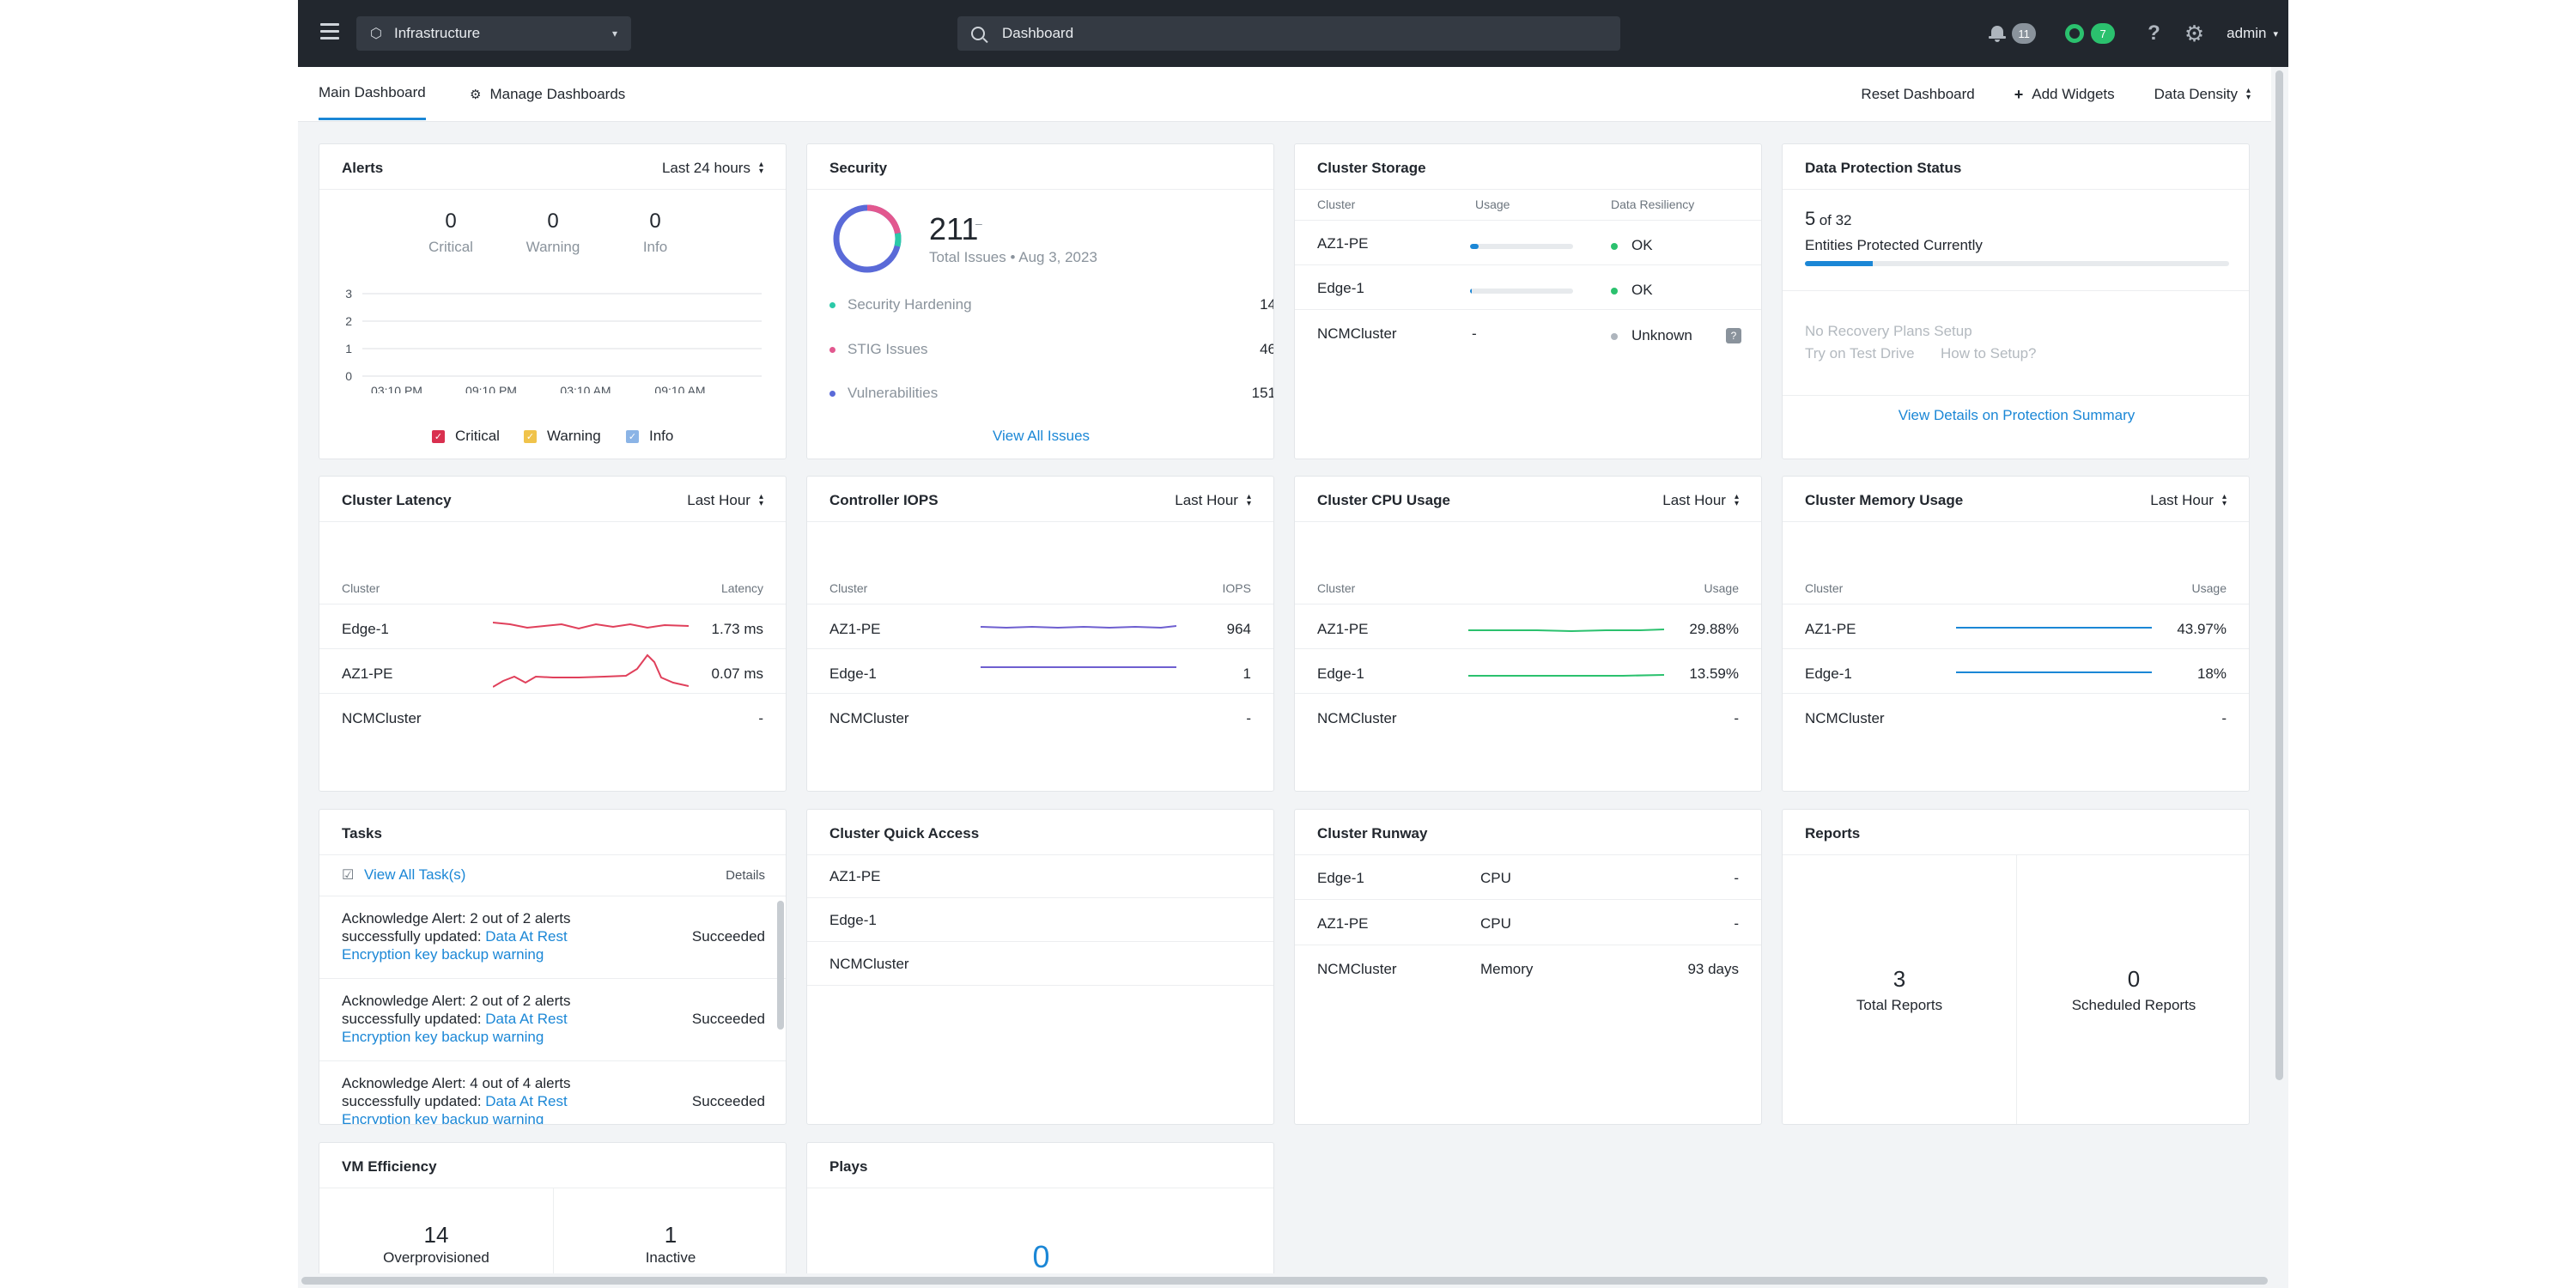  Describe the element at coordinates (2134, 1005) in the screenshot. I see `scheduled-reports-label: Scheduled Reports` at that location.